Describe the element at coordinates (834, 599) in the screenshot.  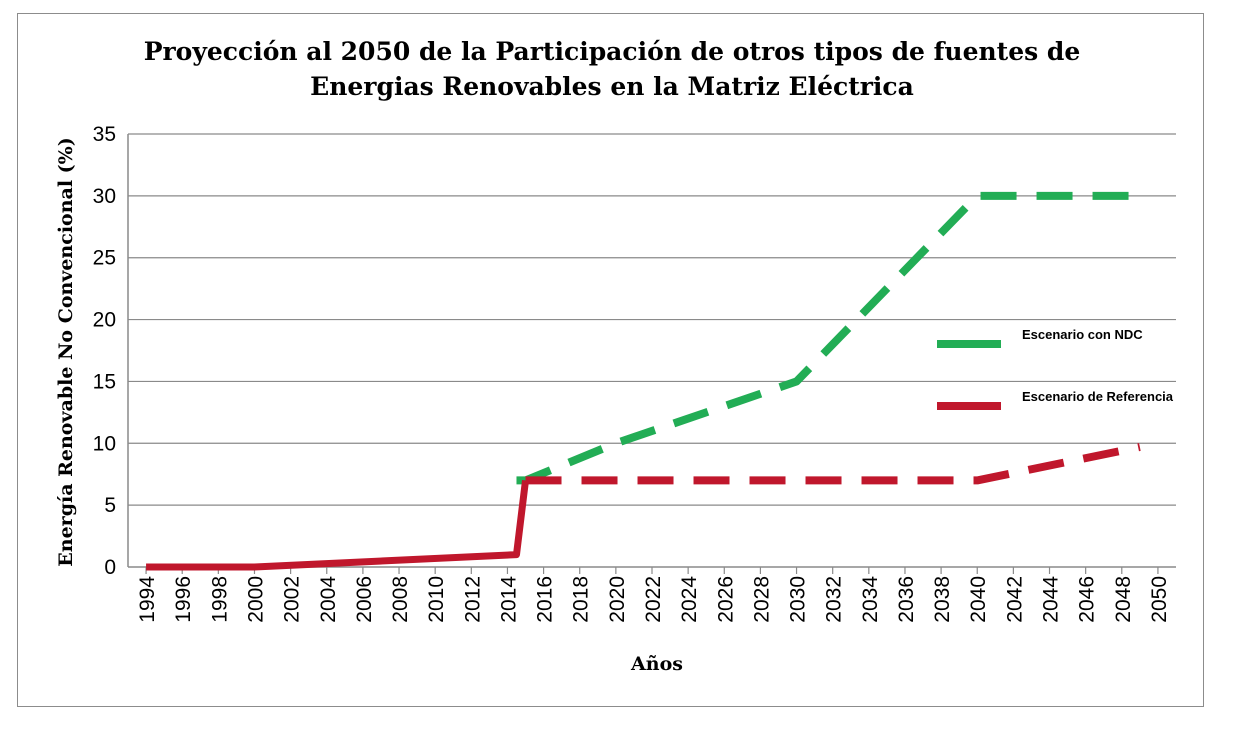
I see `x-tick-label: 2032` at that location.